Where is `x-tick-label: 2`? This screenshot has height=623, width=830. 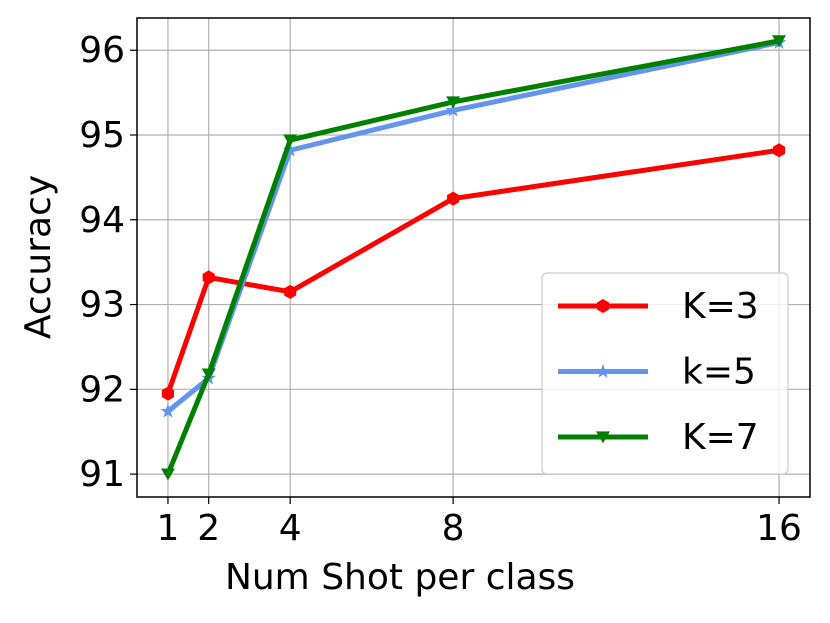 x-tick-label: 2 is located at coordinates (208, 528).